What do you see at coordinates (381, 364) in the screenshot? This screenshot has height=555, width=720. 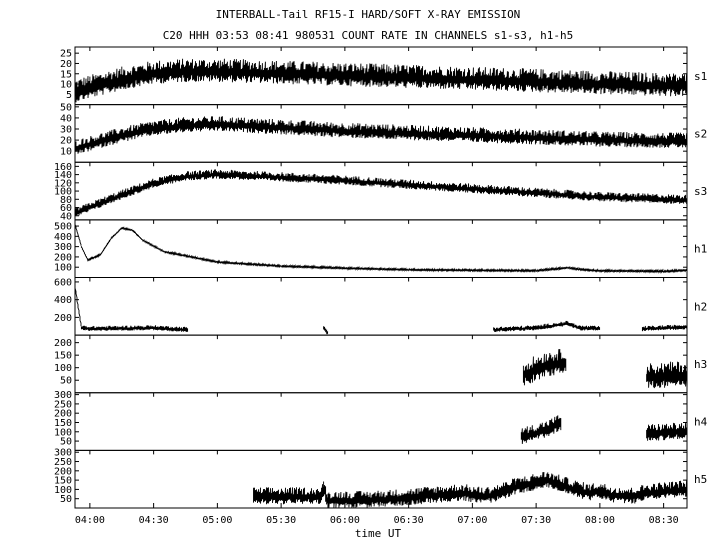 I see `panel-frame-h3` at bounding box center [381, 364].